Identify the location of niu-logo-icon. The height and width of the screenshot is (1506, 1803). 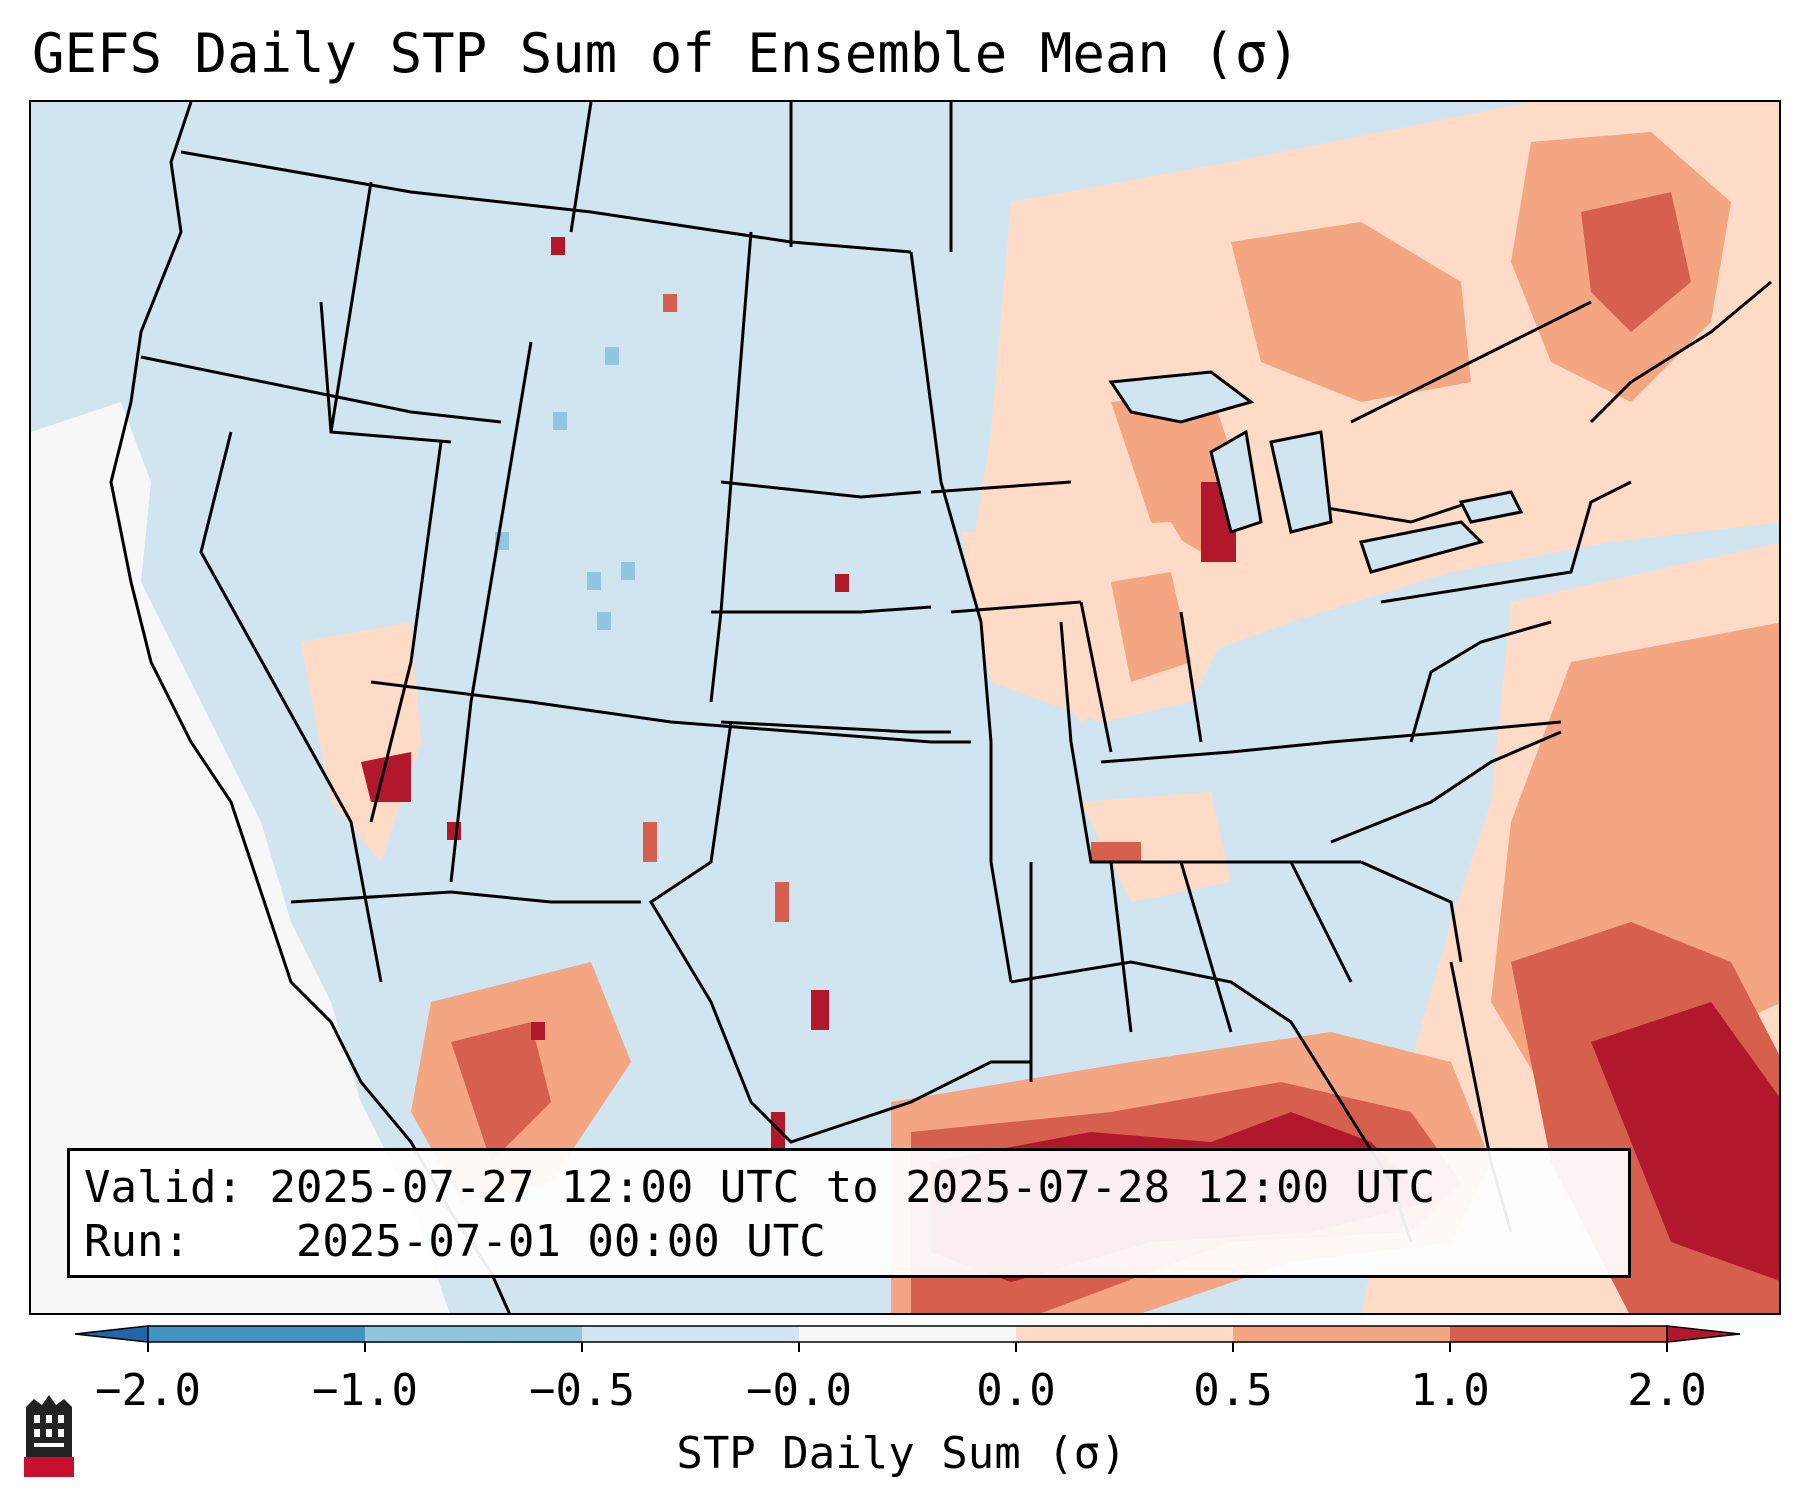
(49, 1436).